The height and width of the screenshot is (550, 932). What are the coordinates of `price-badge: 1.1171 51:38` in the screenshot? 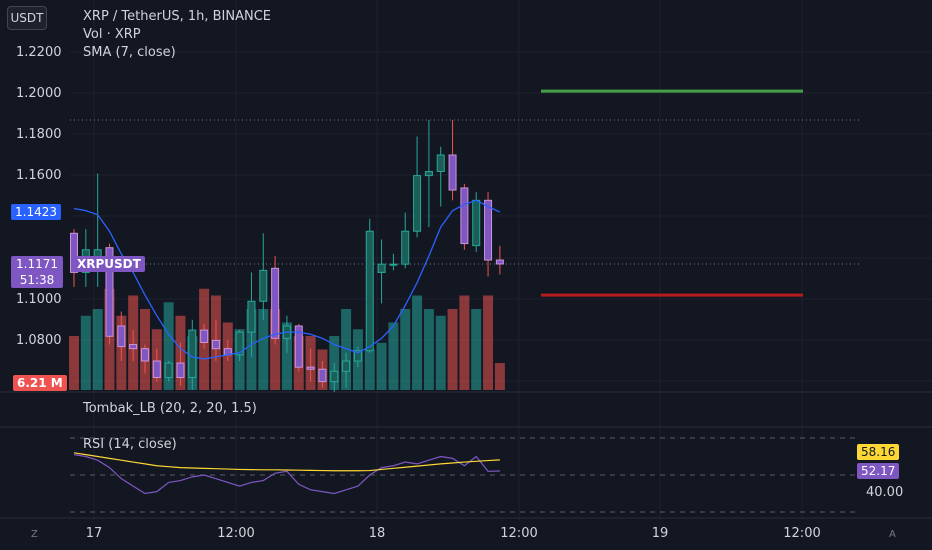 It's located at (37, 272).